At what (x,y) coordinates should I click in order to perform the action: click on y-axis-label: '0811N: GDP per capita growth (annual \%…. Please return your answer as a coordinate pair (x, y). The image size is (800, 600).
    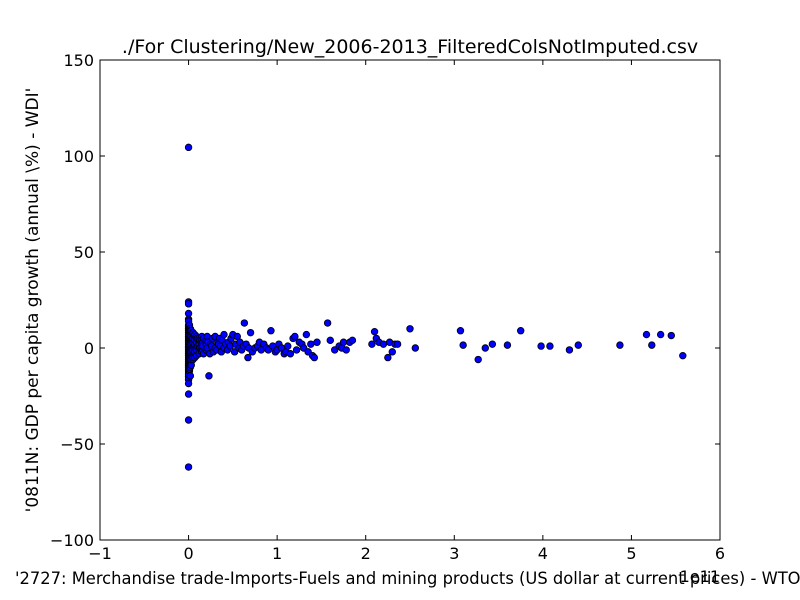
    Looking at the image, I should click on (33, 300).